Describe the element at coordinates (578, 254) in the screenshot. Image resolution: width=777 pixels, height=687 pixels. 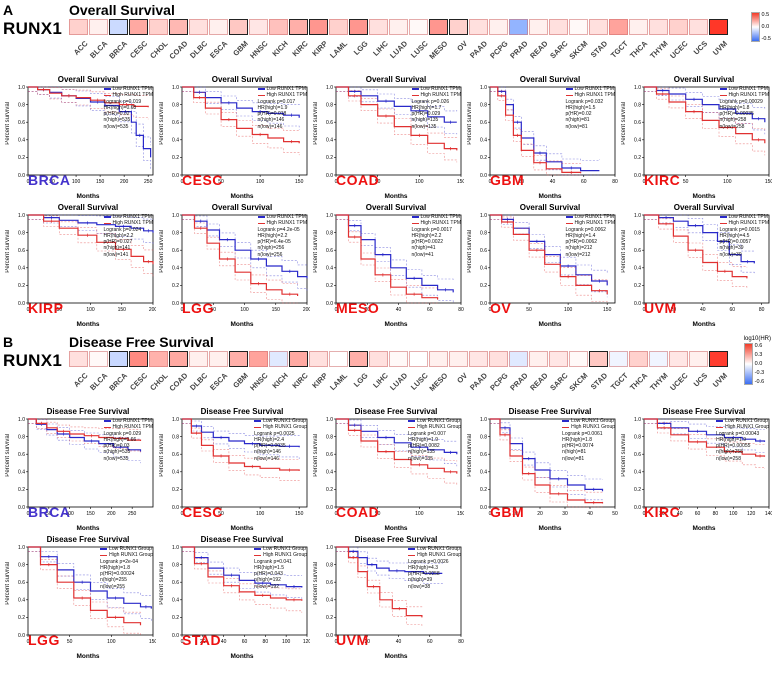
I see `stat-line: n(low)=212` at that location.